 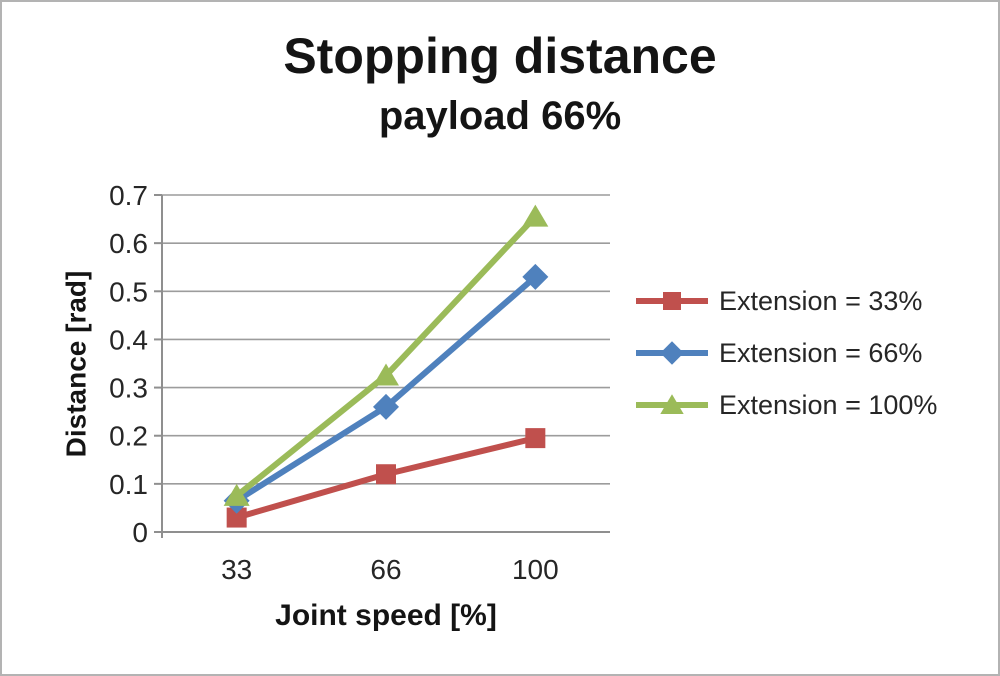 What do you see at coordinates (128, 484) in the screenshot?
I see `y-tick-label: 0.1` at bounding box center [128, 484].